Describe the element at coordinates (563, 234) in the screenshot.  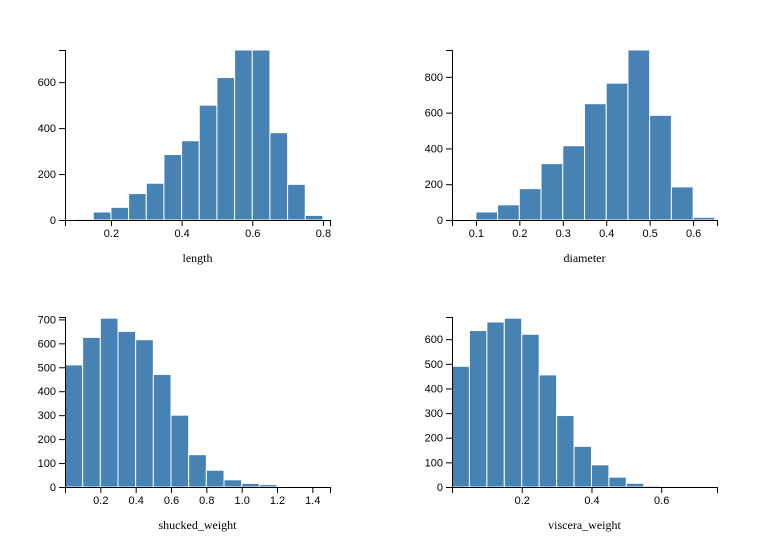
I see `x-tick-label: 0.3` at that location.